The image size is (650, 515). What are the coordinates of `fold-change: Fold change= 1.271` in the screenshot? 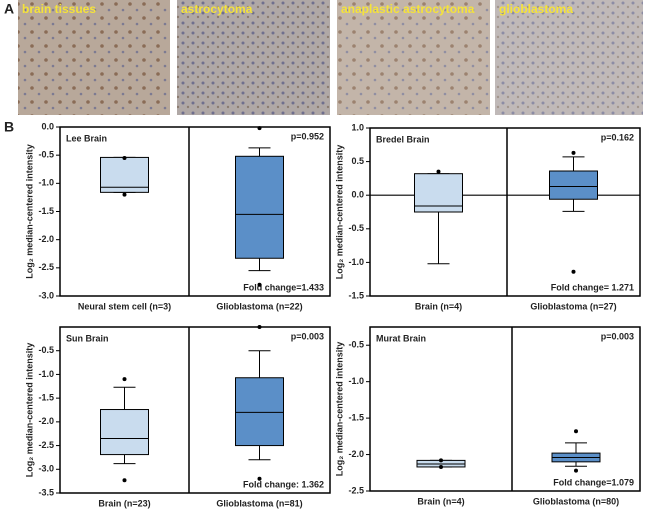 It's located at (592, 287).